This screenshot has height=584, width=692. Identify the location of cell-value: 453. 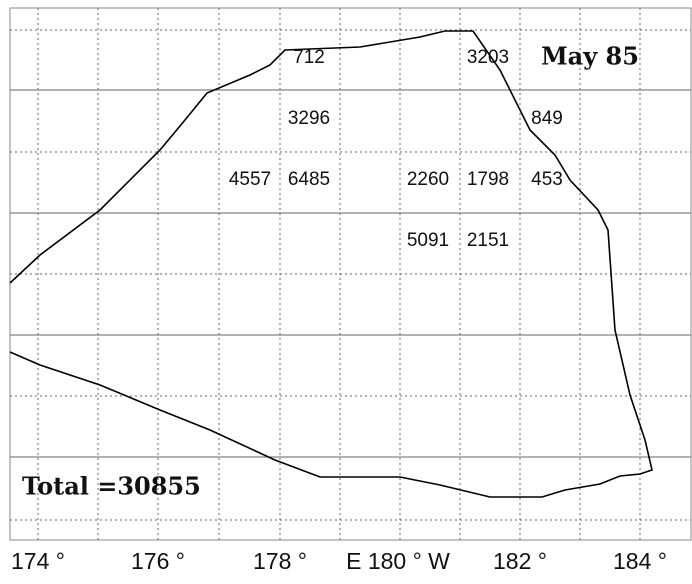
(547, 179).